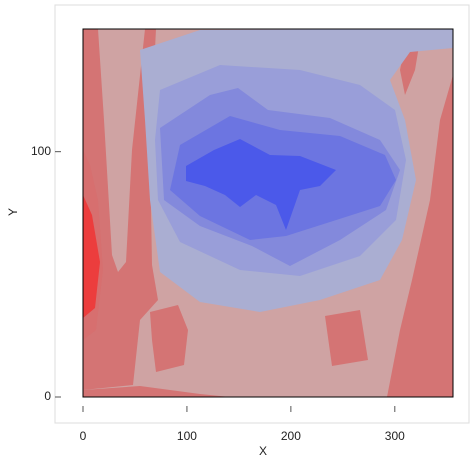 This screenshot has width=476, height=464. Describe the element at coordinates (395, 436) in the screenshot. I see `x-tick-label: 300` at that location.